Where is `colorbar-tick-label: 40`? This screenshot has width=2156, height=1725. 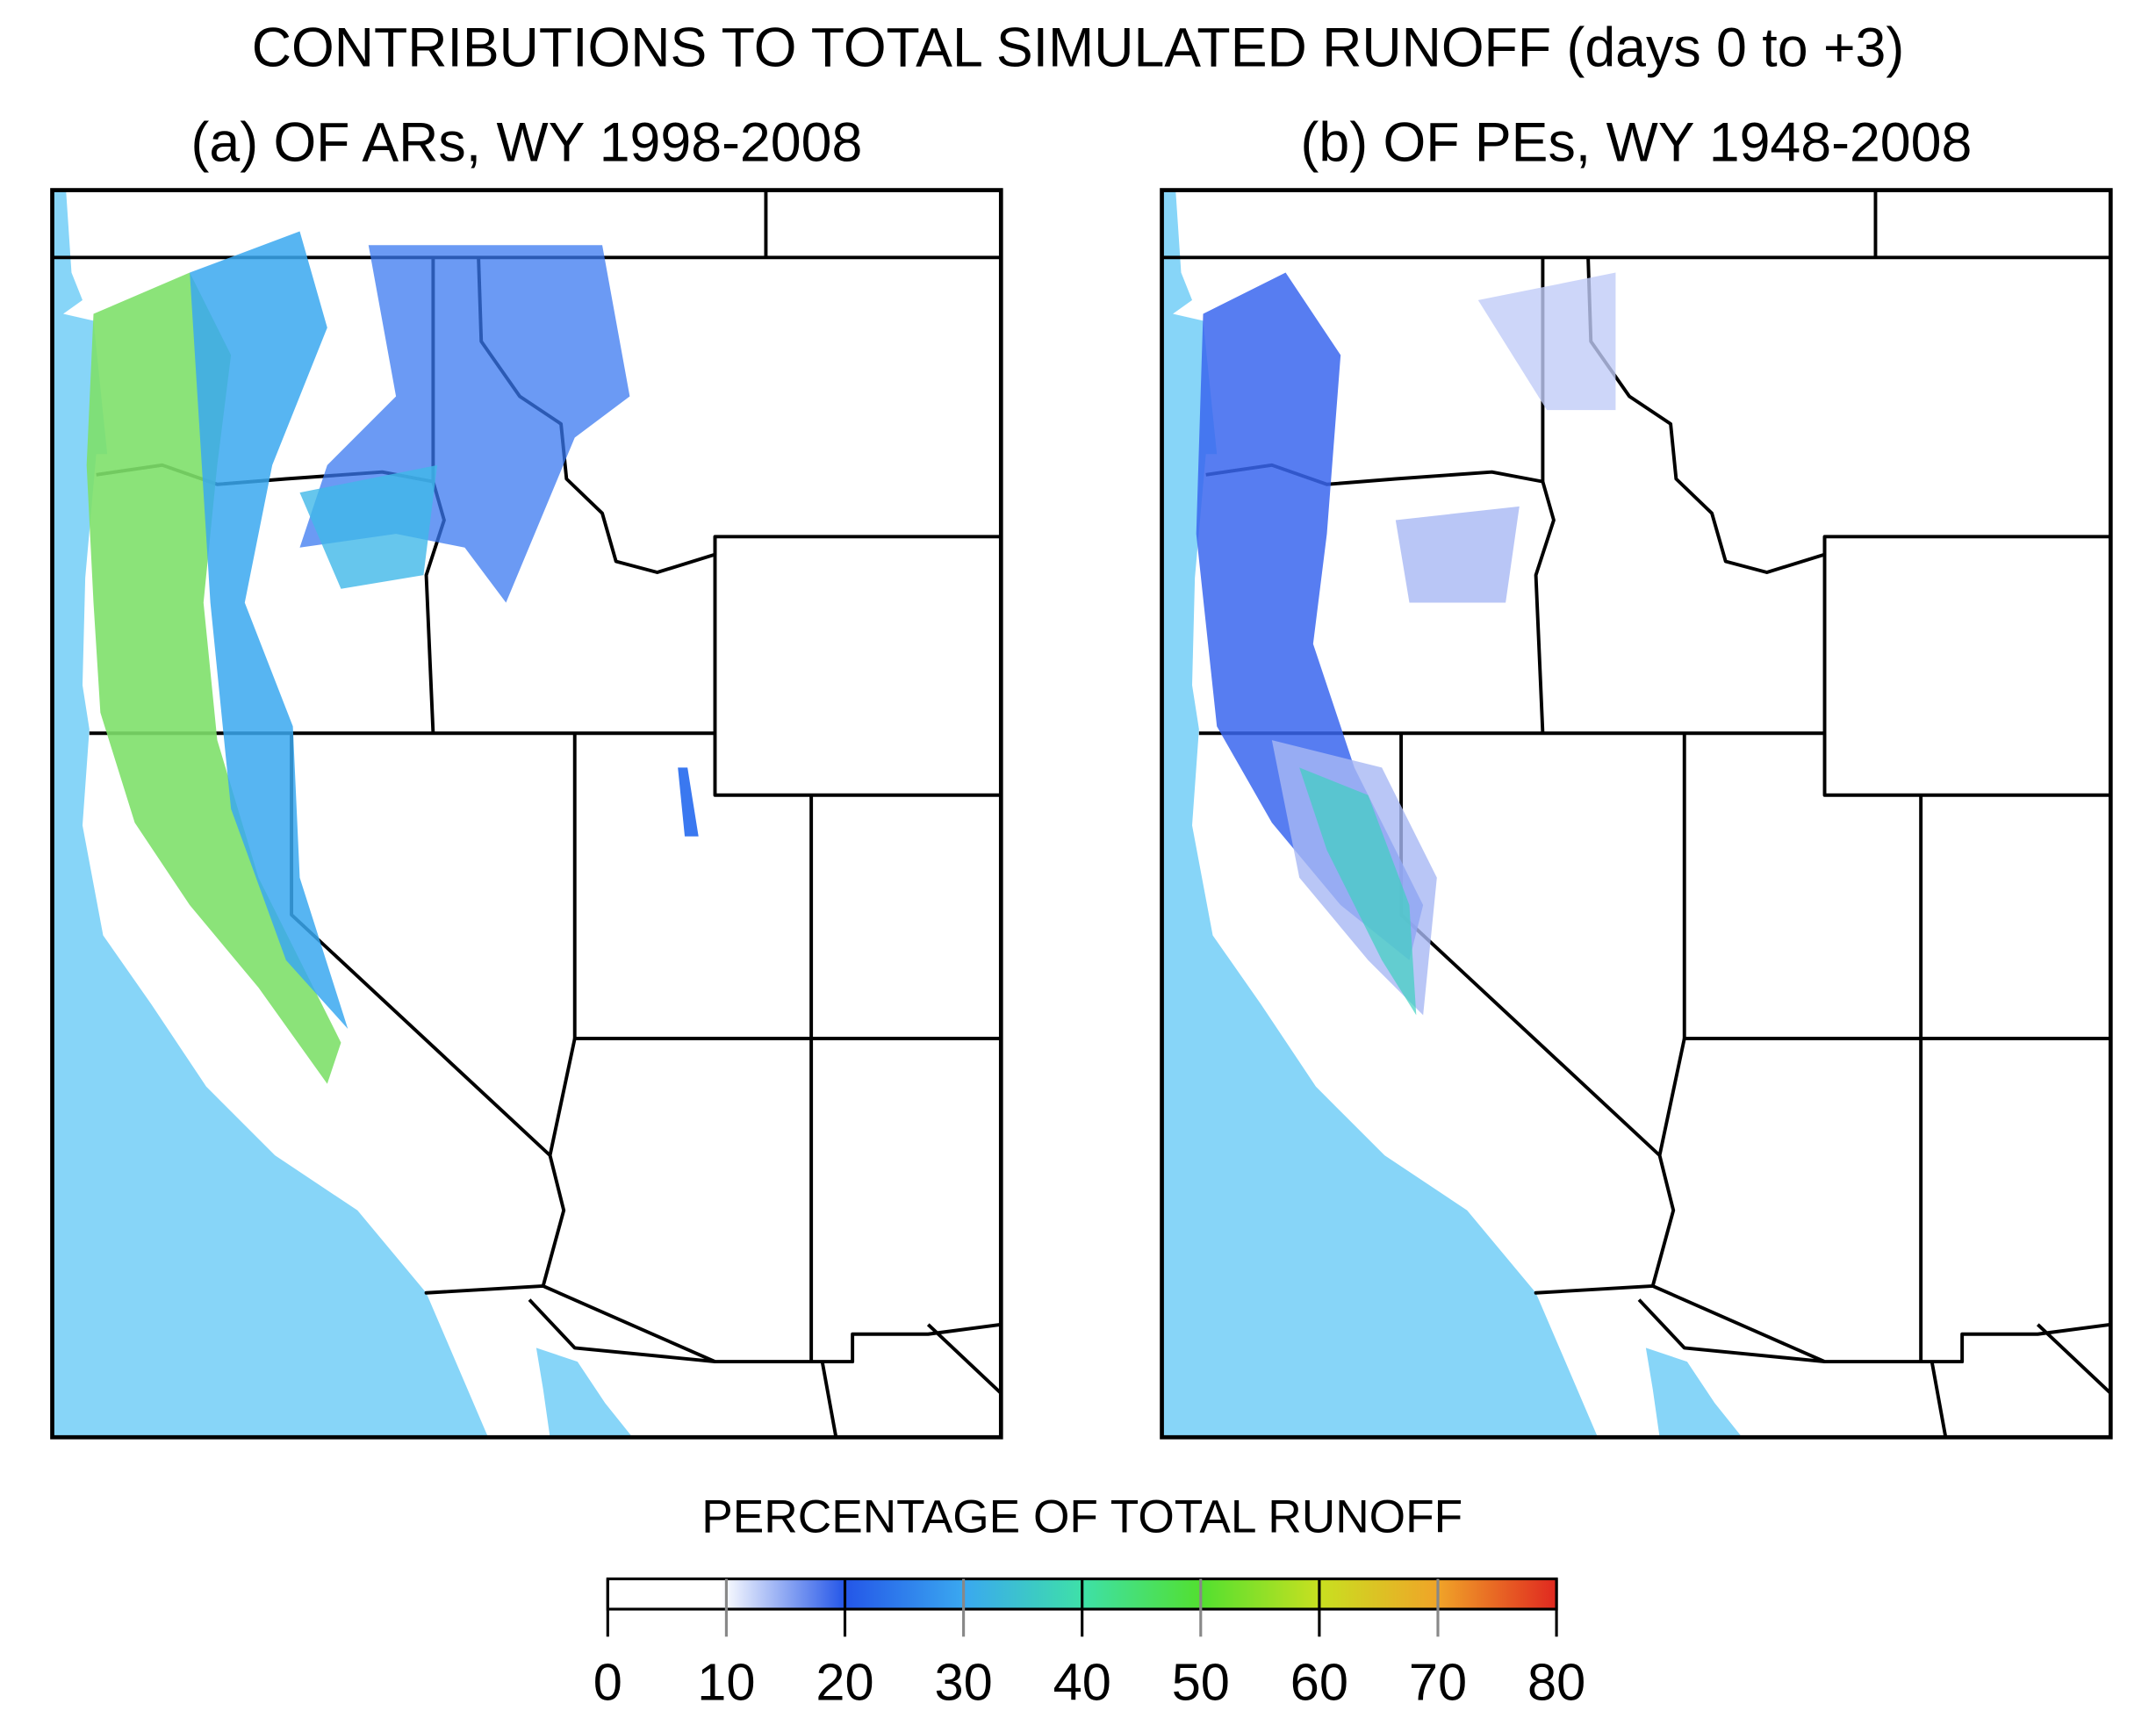 colorbar-tick-label: 40 is located at coordinates (1082, 1682).